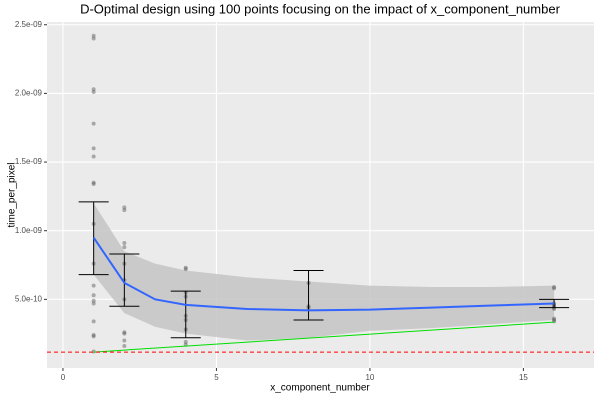  What do you see at coordinates (29, 24) in the screenshot?
I see `y-tick-label: 2.5e-09` at bounding box center [29, 24].